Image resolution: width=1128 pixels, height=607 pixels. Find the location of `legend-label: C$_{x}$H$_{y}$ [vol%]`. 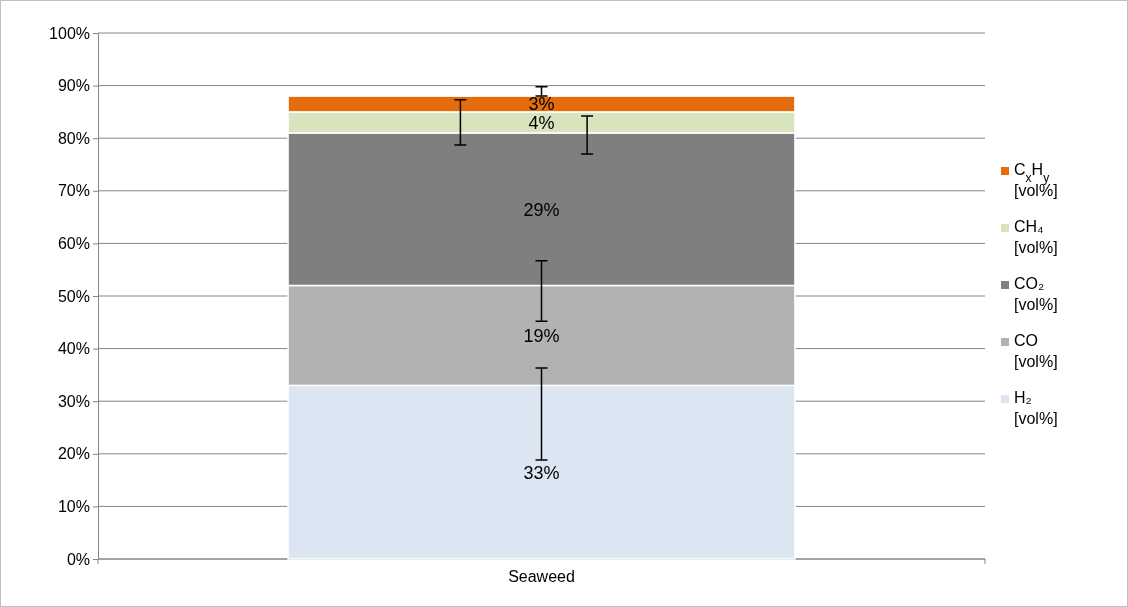

legend-label: C$_{x}$H$_{y}$ [vol%] is located at coordinates (1036, 180).